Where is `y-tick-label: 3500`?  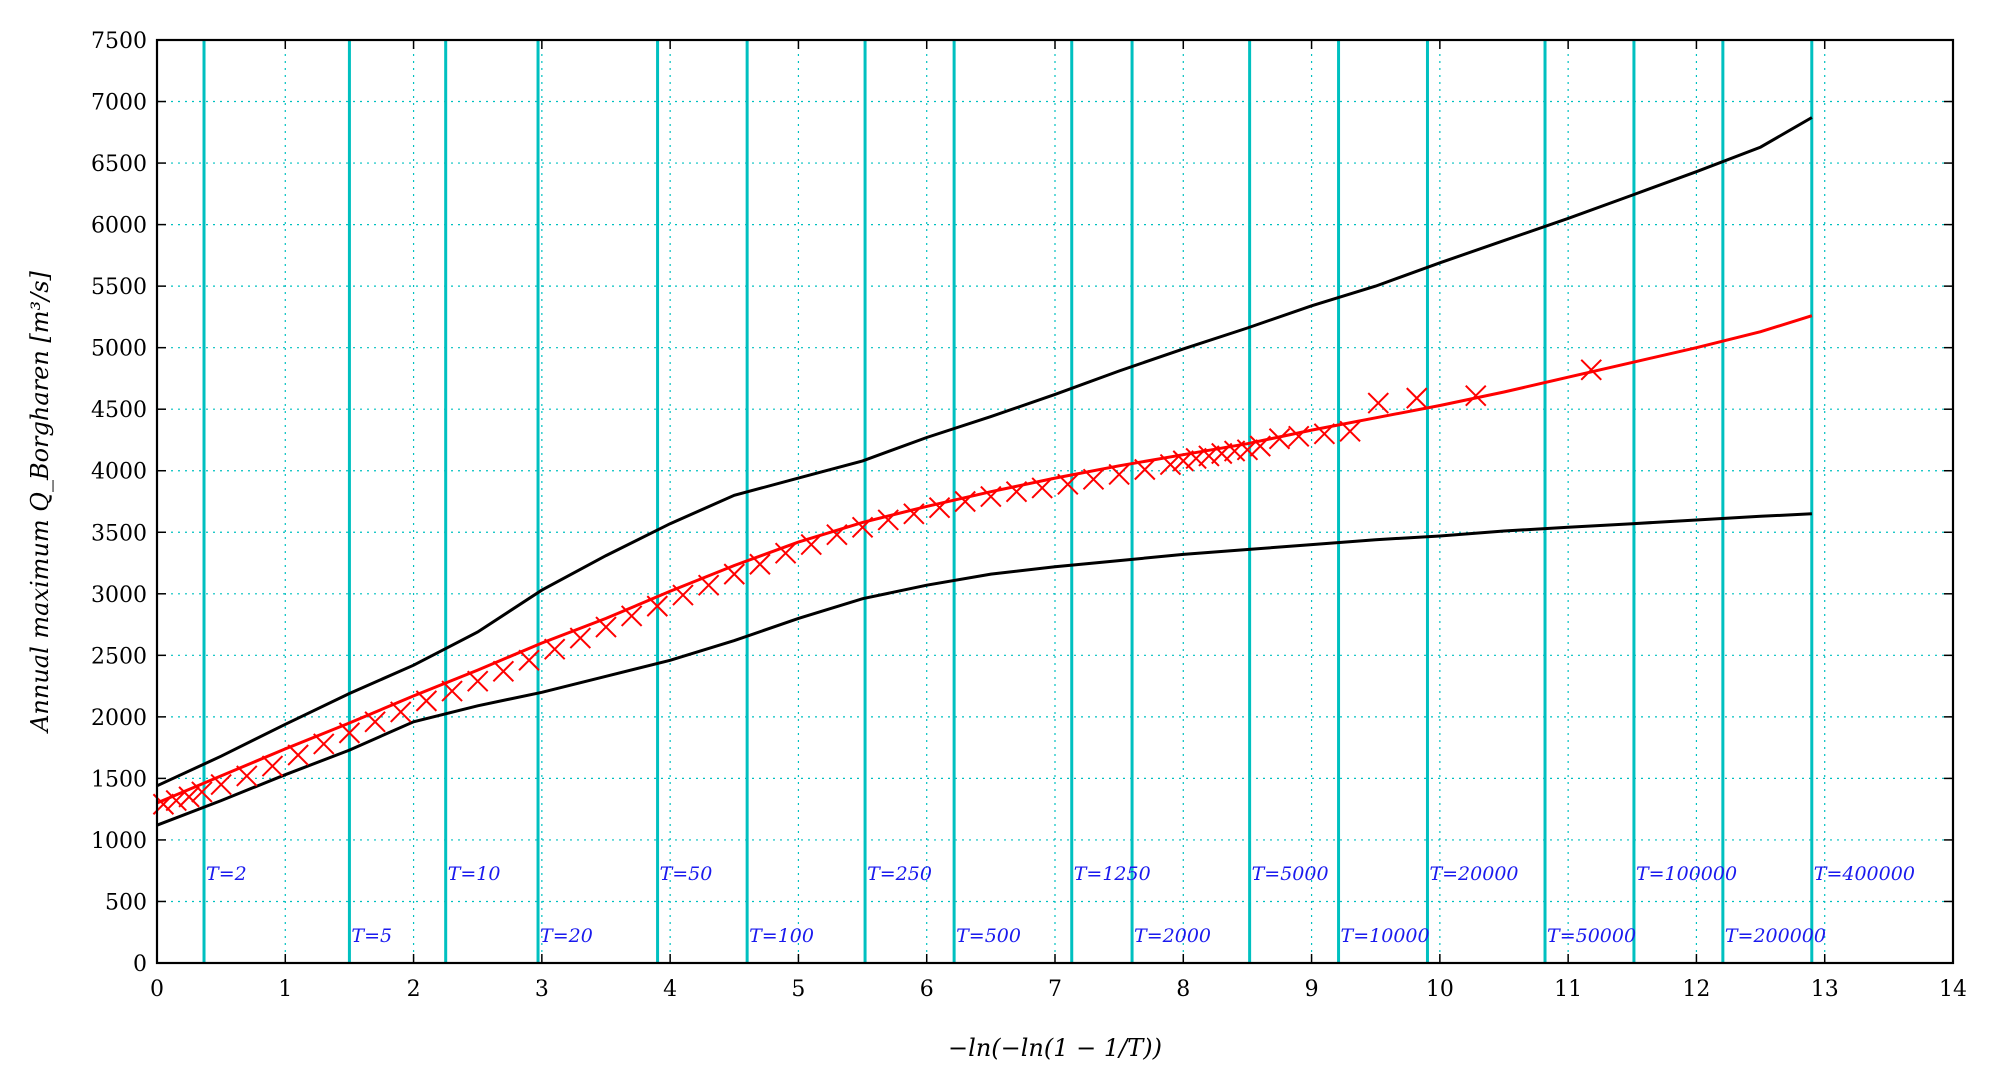
y-tick-label: 3500 is located at coordinates (119, 533).